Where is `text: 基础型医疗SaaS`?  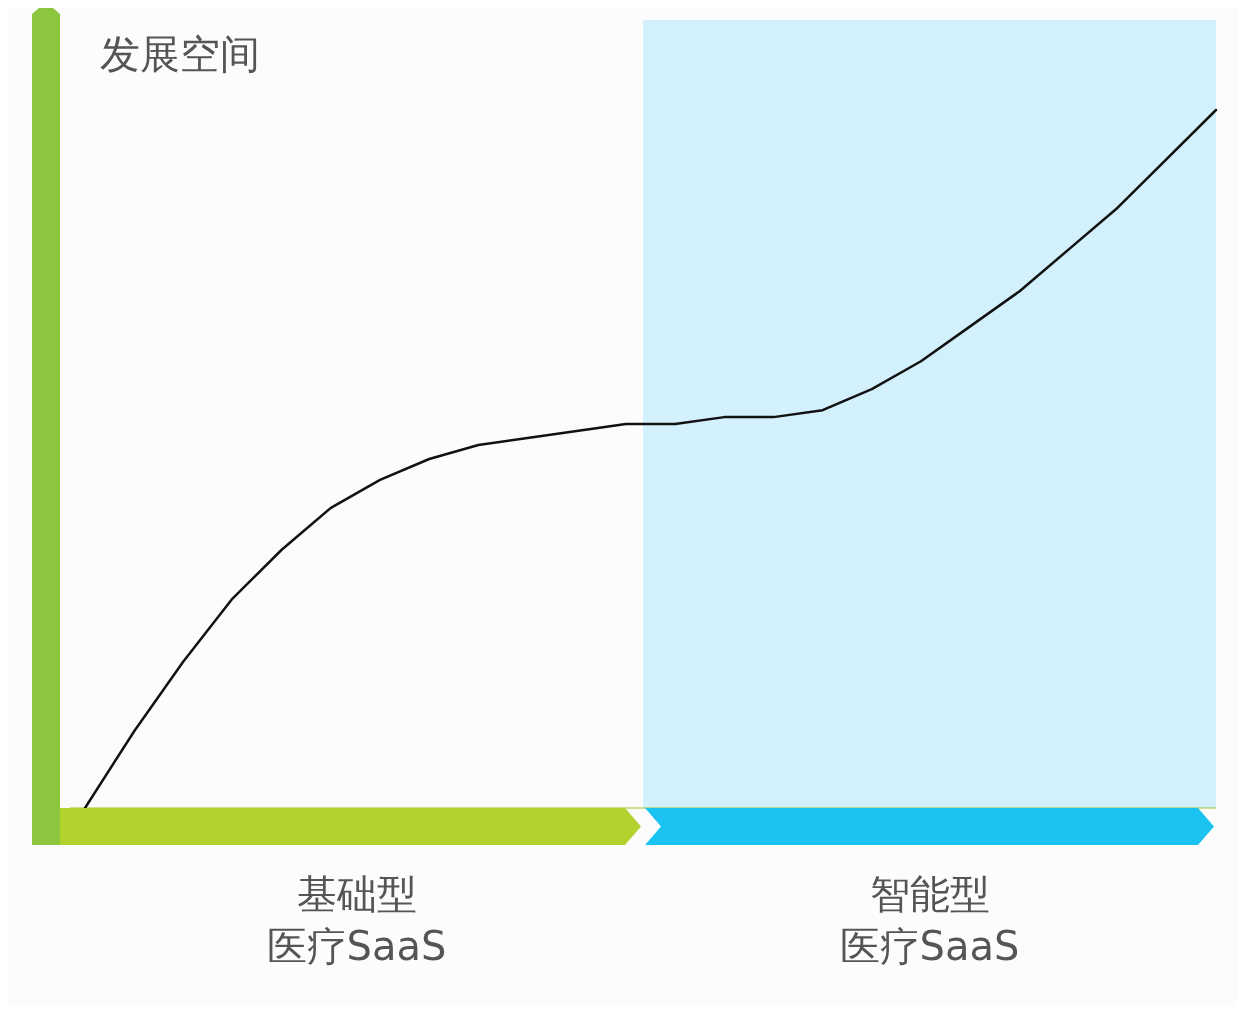 text: 基础型医疗SaaS is located at coordinates (356, 920).